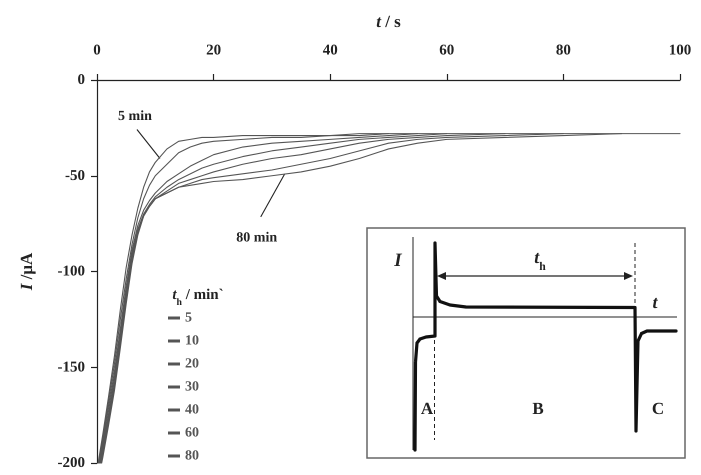 The width and height of the screenshot is (701, 475). What do you see at coordinates (26, 272) in the screenshot?
I see `y-axis-title: I /μA` at bounding box center [26, 272].